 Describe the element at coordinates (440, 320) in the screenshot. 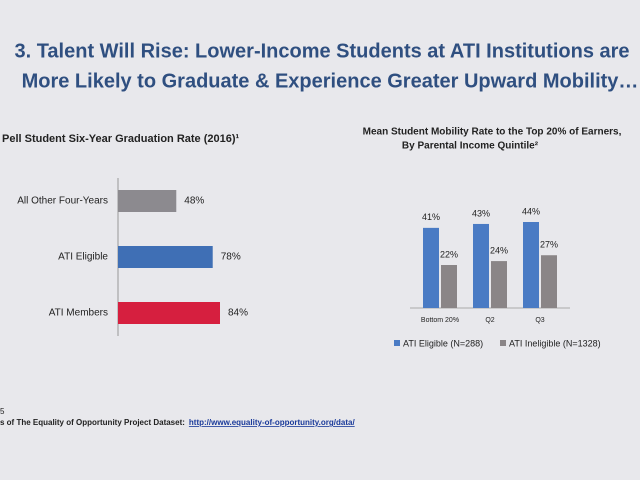

I see `category-label: Bottom 20%` at that location.